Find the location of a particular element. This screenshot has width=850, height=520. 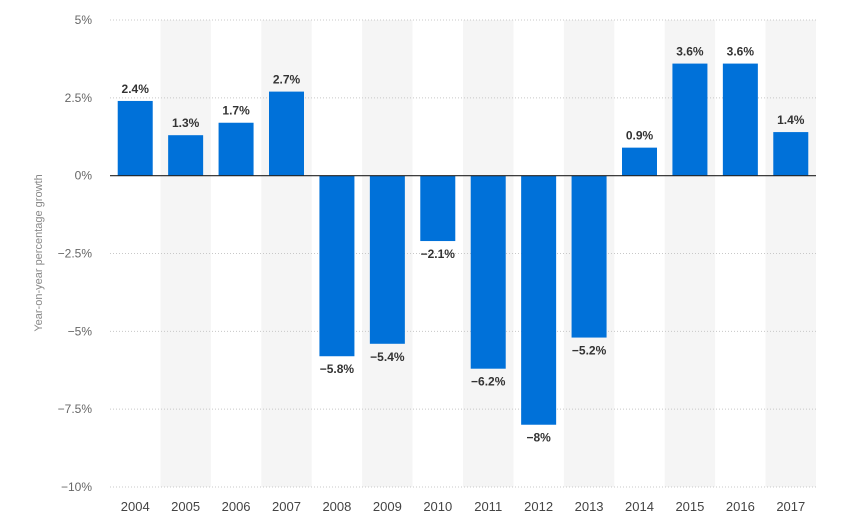

y-tick-label: 0% is located at coordinates (84, 176).